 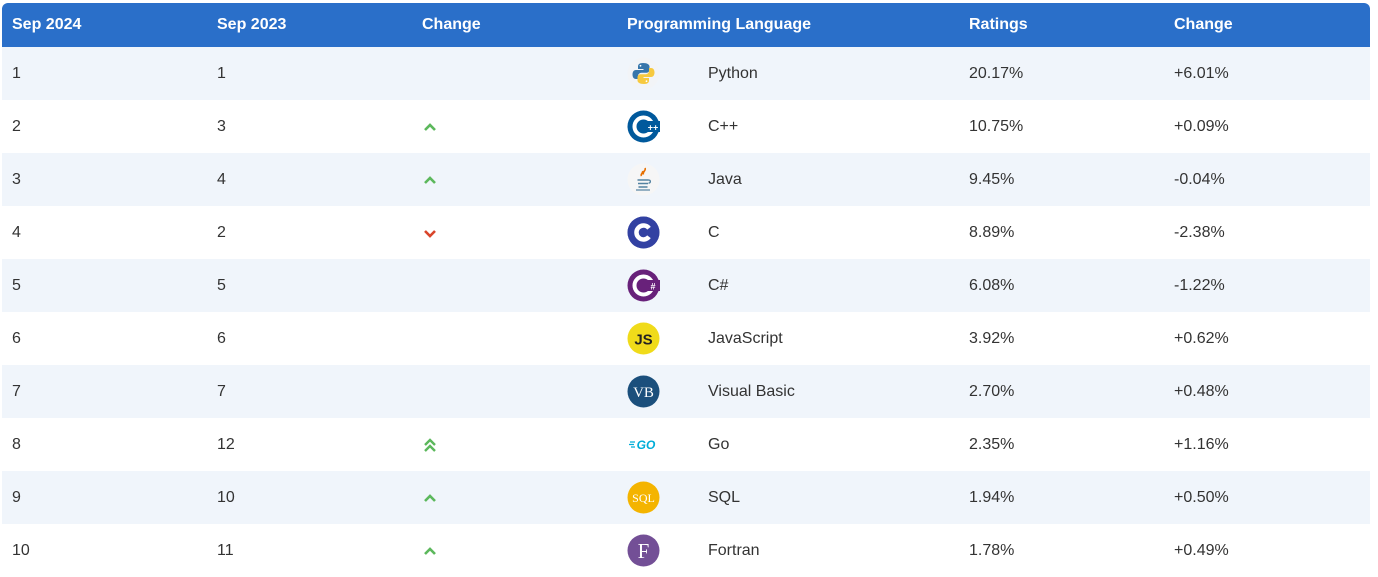 I want to click on rank-2023: 12, so click(x=226, y=444).